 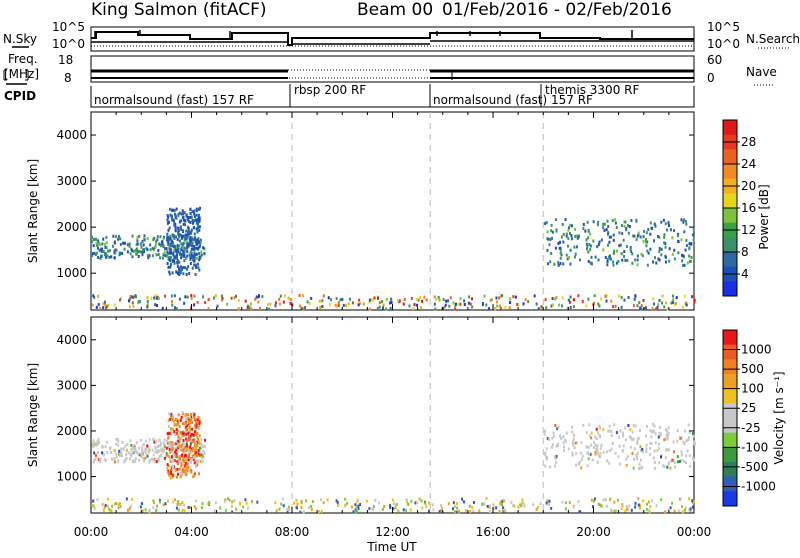 What do you see at coordinates (752, 369) in the screenshot?
I see `colorbar-tick-label: 500` at bounding box center [752, 369].